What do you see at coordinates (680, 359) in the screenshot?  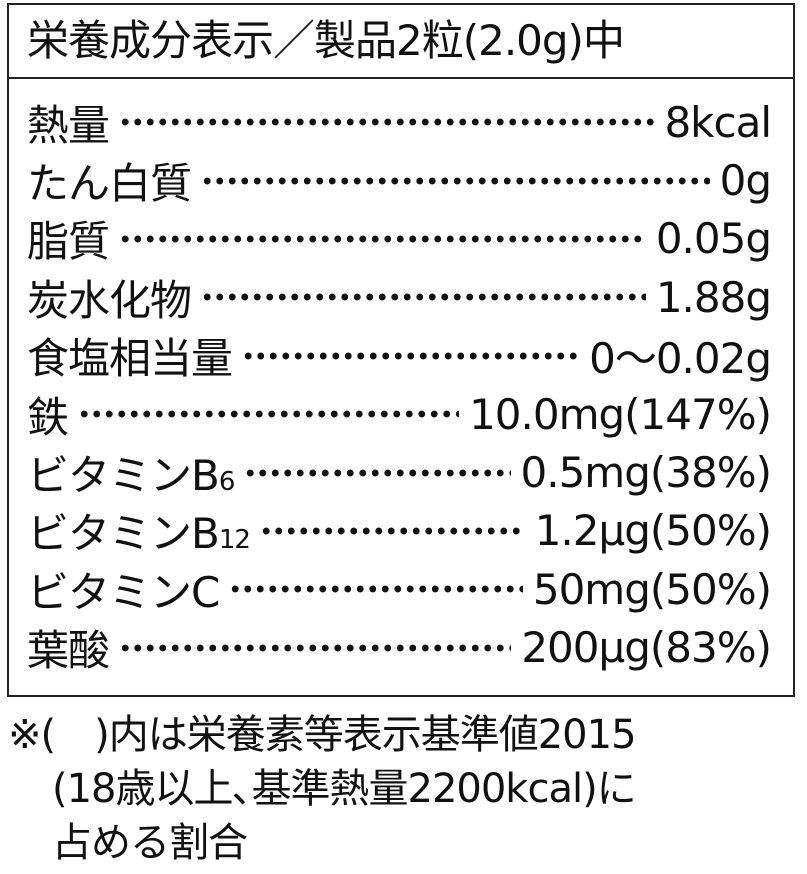 I see `nutrient-value: 0～0.02g` at bounding box center [680, 359].